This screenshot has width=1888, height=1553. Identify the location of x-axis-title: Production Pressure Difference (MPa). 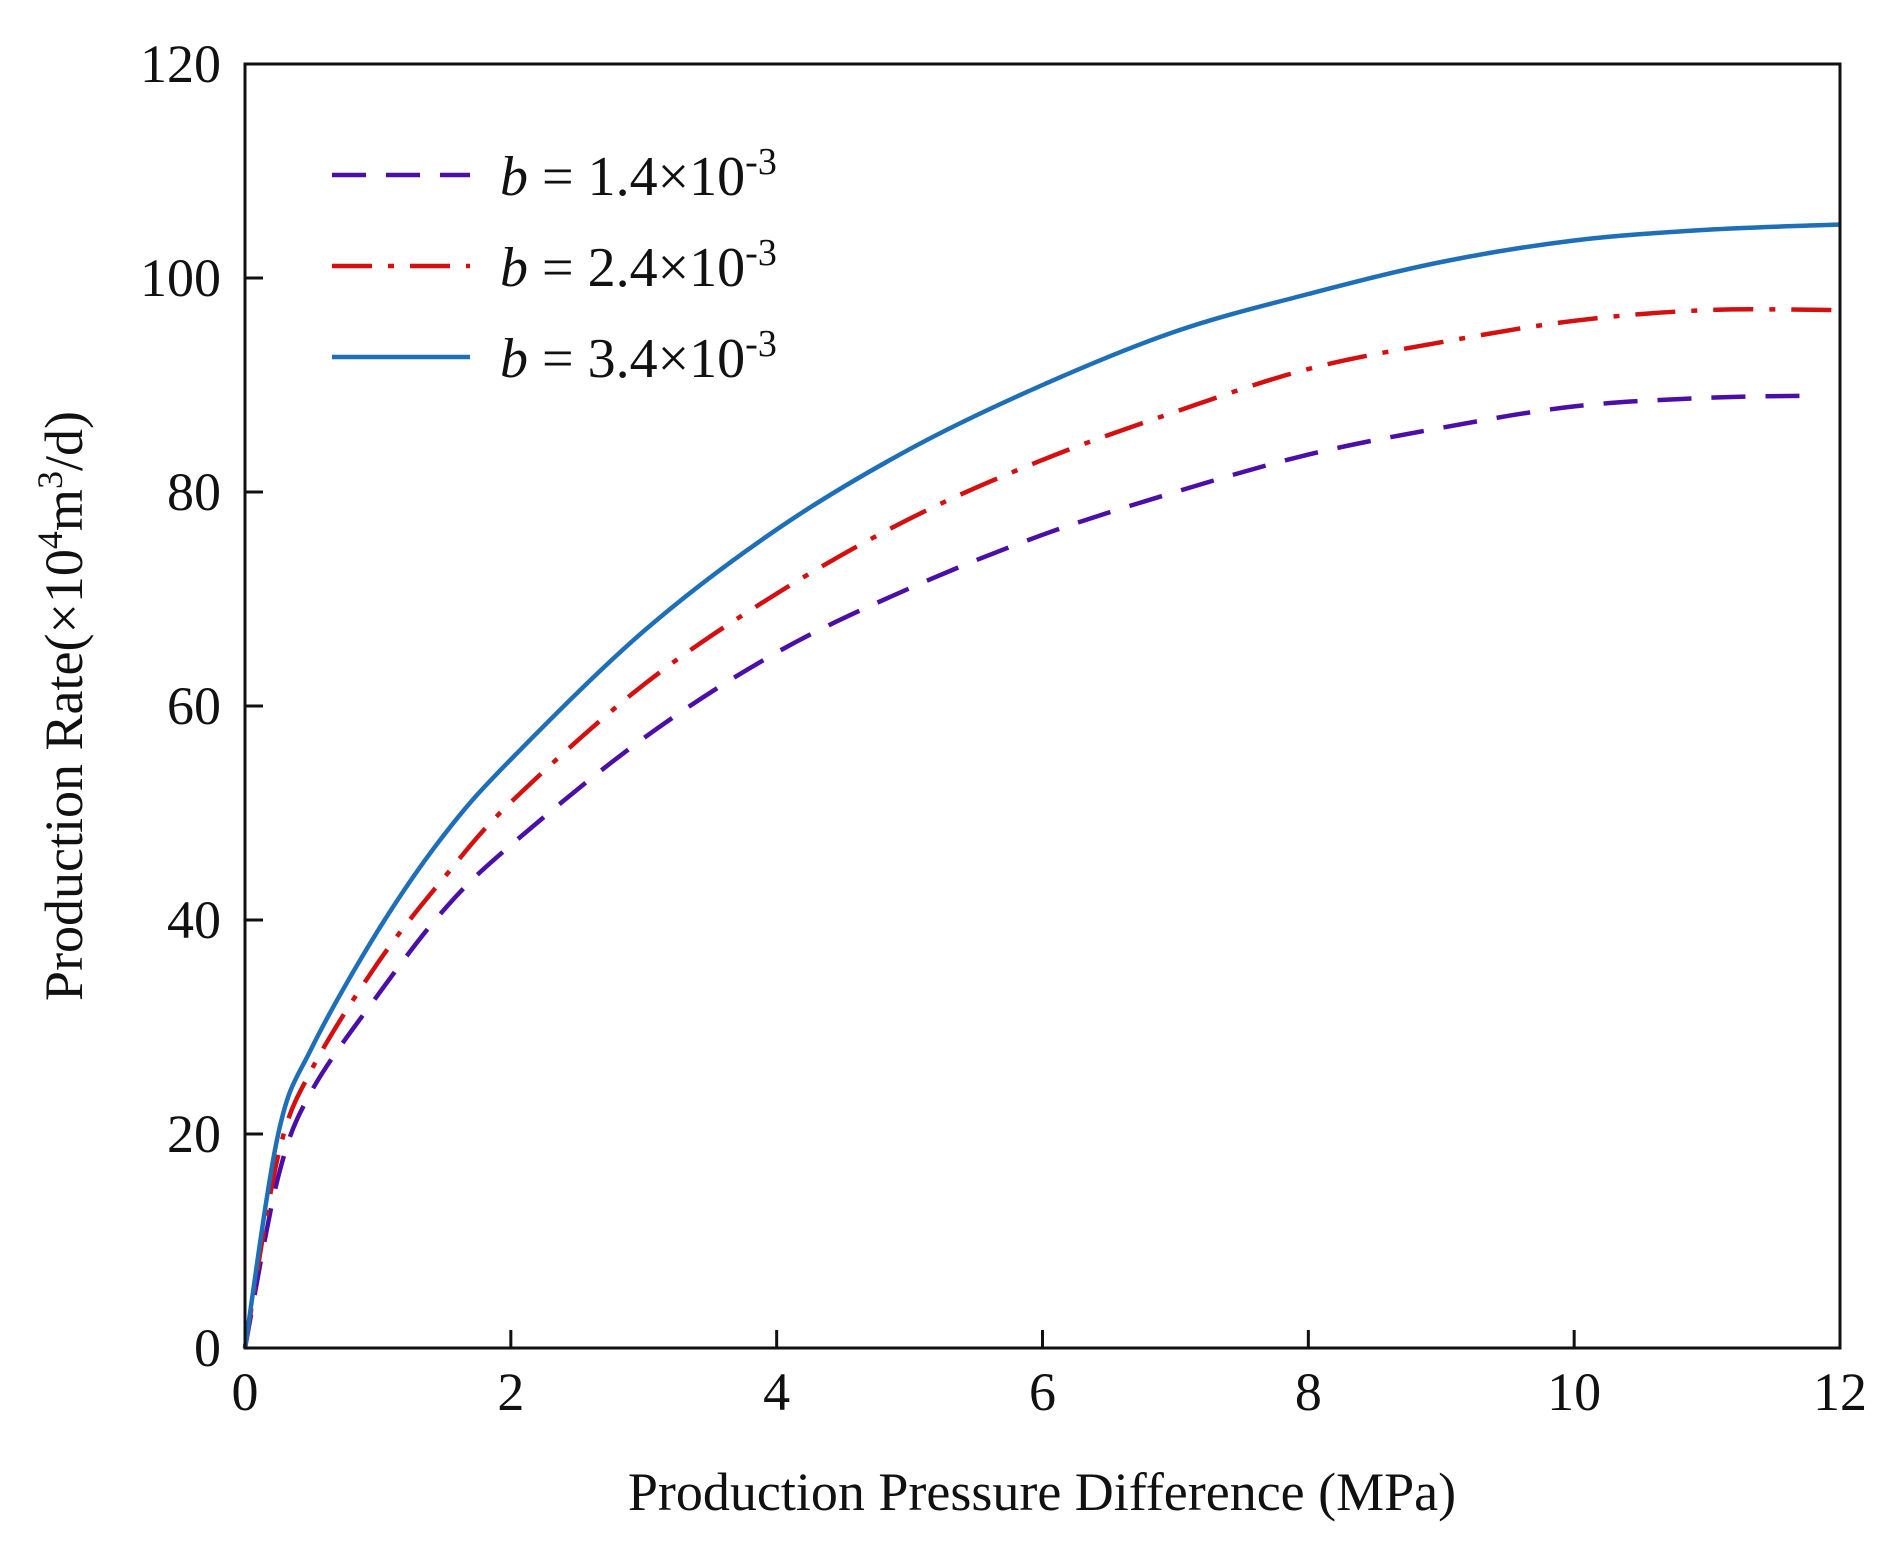
(1042, 1492).